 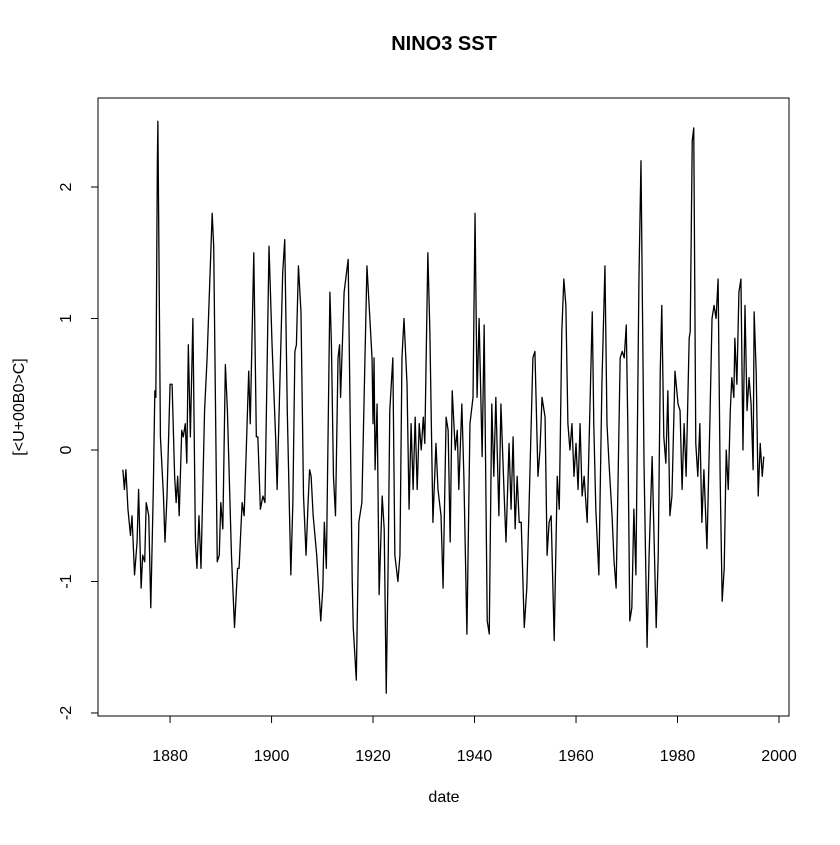 I want to click on x-tick-label: 2000, so click(x=779, y=756).